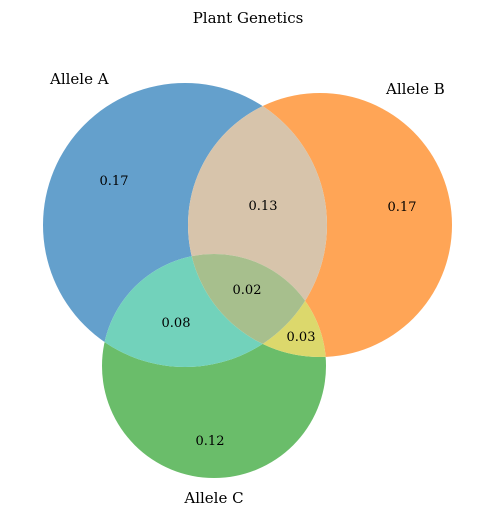 Image resolution: width=495 pixels, height=522 pixels. What do you see at coordinates (210, 441) in the screenshot?
I see `region-label-c: 0.12` at bounding box center [210, 441].